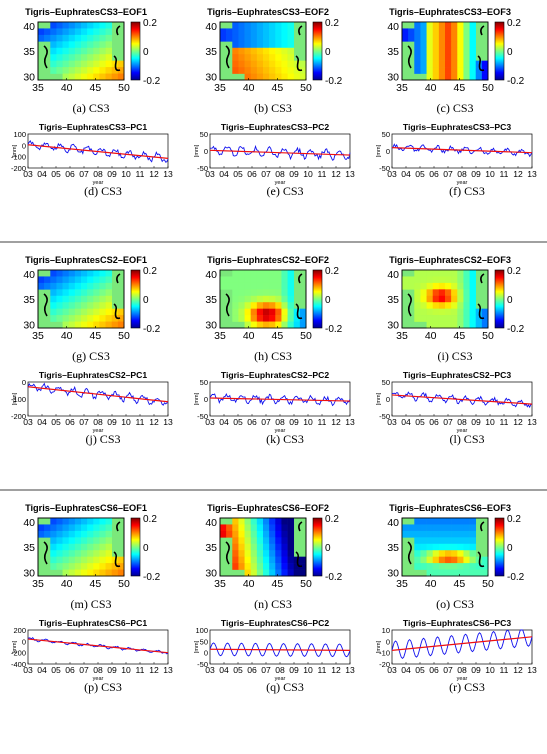 This screenshot has width=547, height=754. I want to click on series-title: Tigris–EuphratesCS6–PC3, so click(457, 623).